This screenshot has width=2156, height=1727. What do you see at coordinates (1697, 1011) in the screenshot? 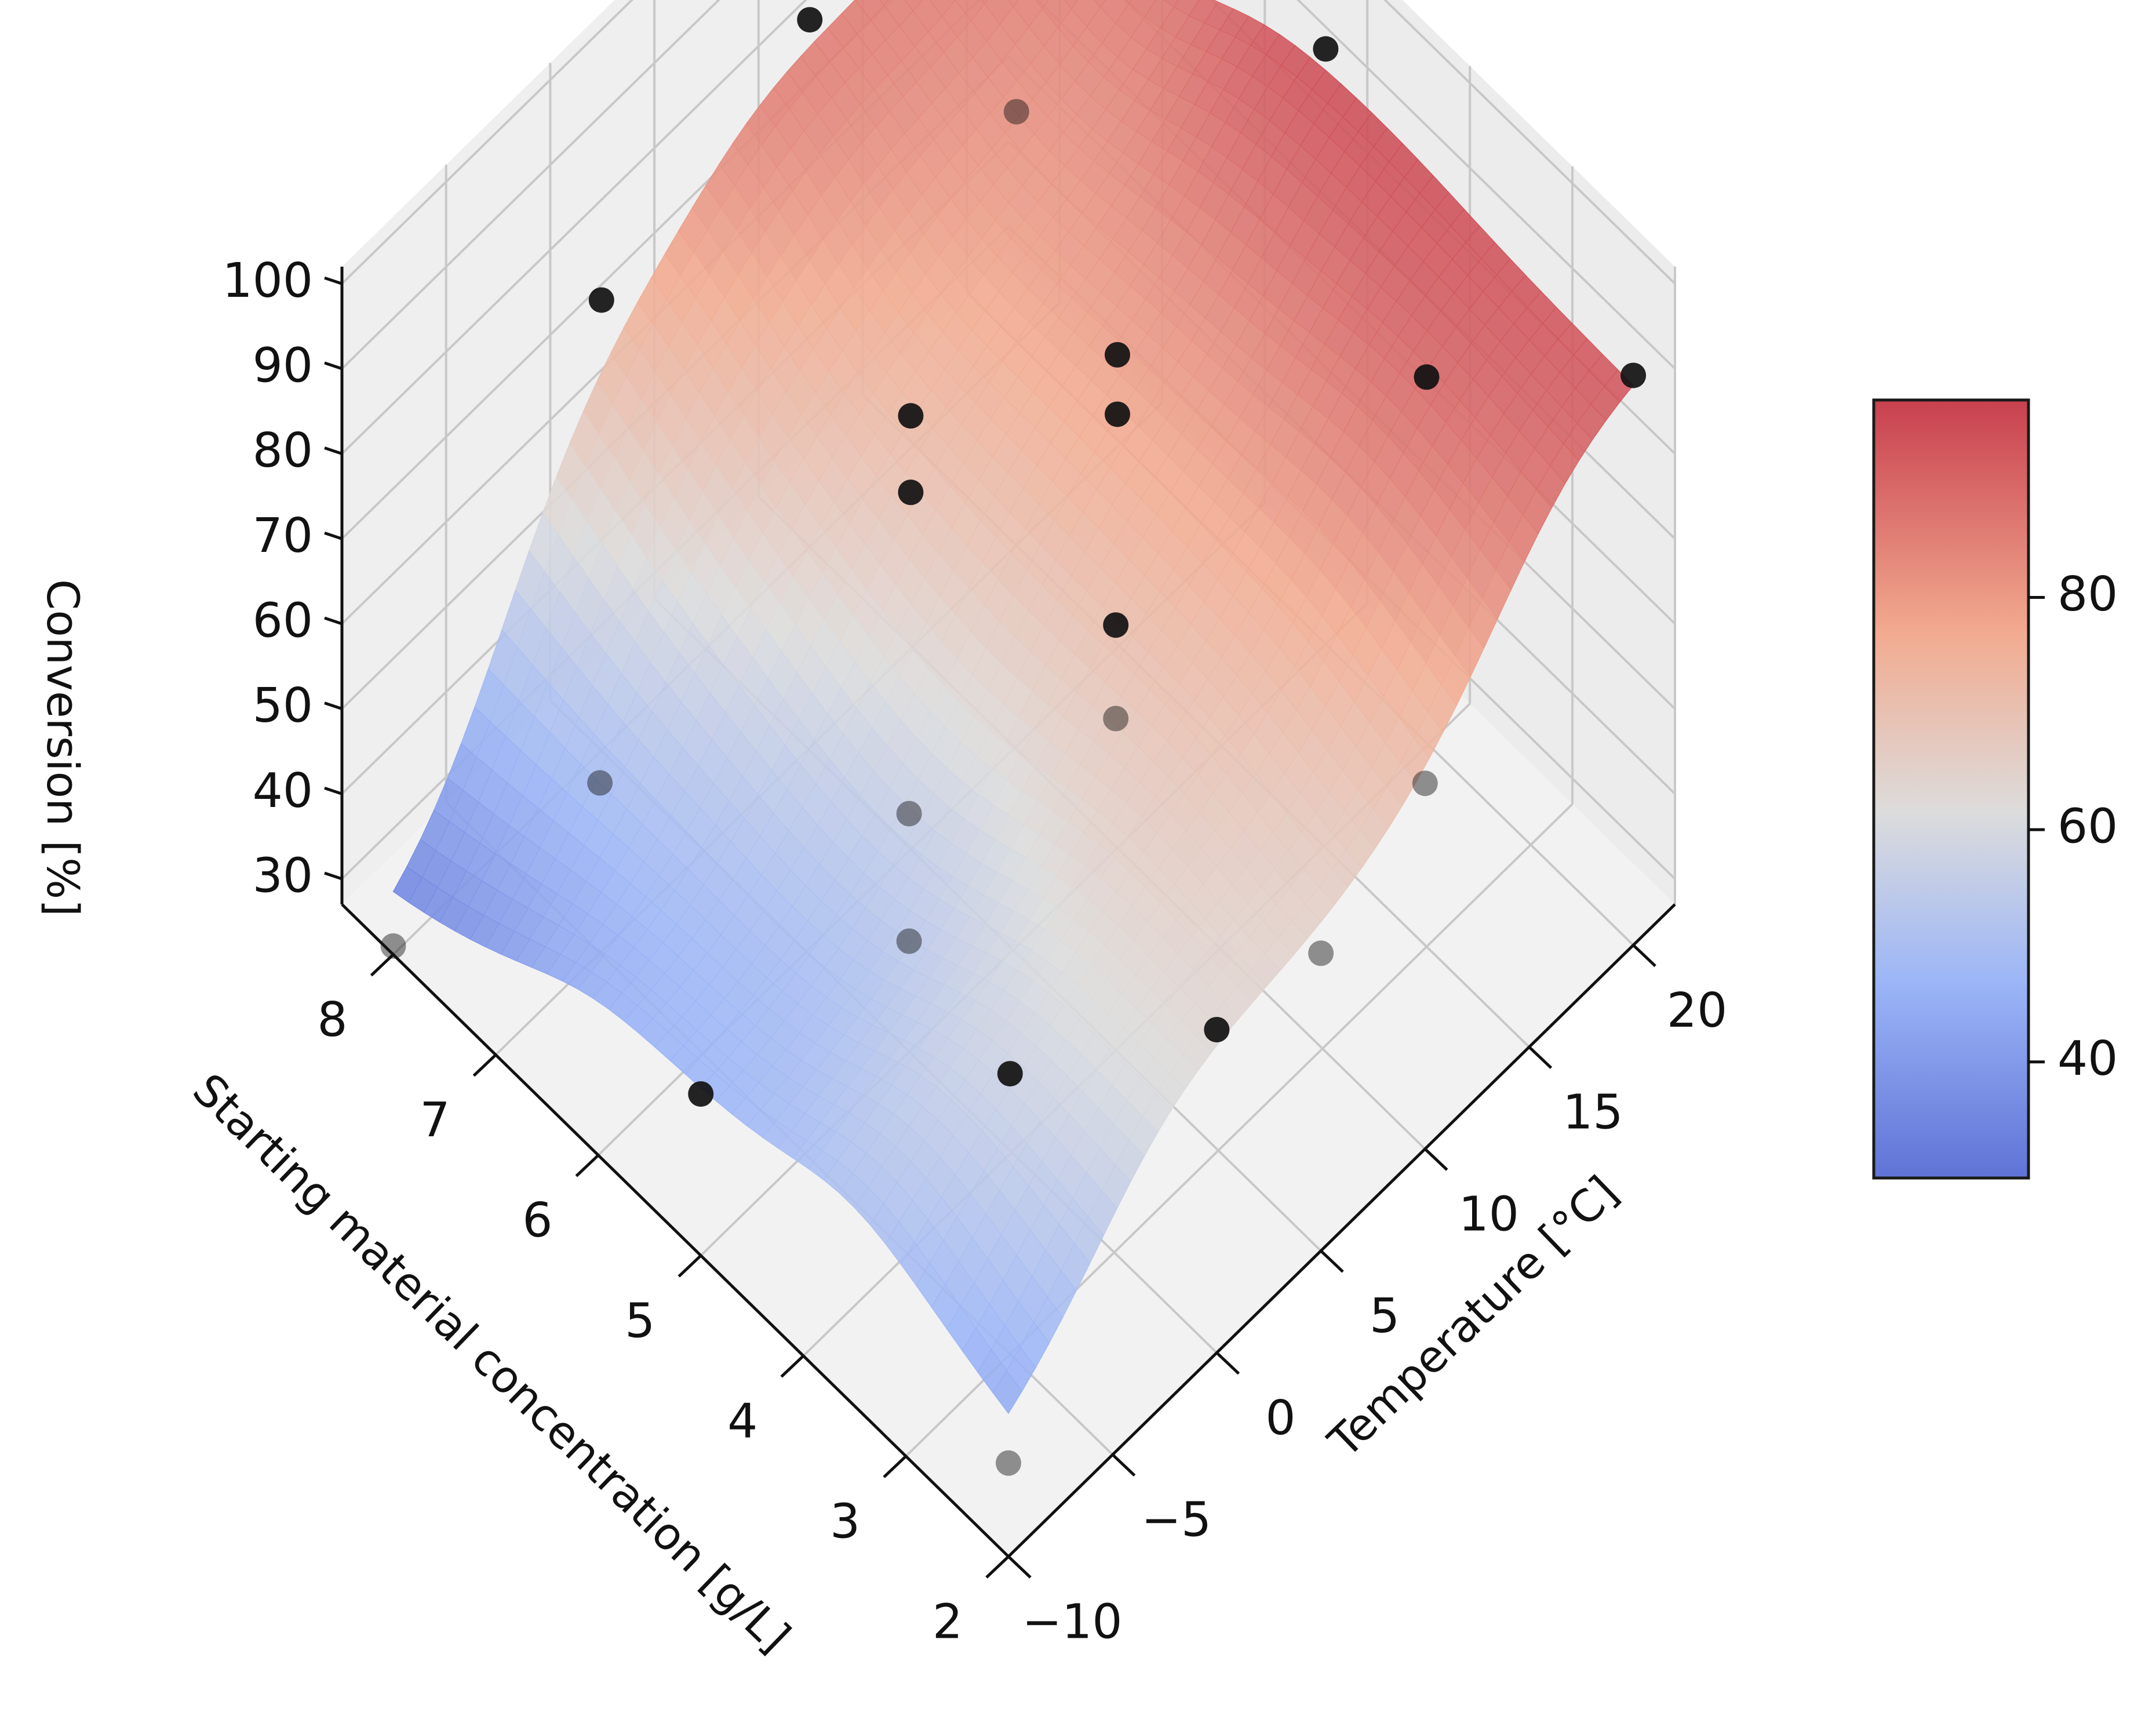
I see `x-tick-label: 20` at bounding box center [1697, 1011].